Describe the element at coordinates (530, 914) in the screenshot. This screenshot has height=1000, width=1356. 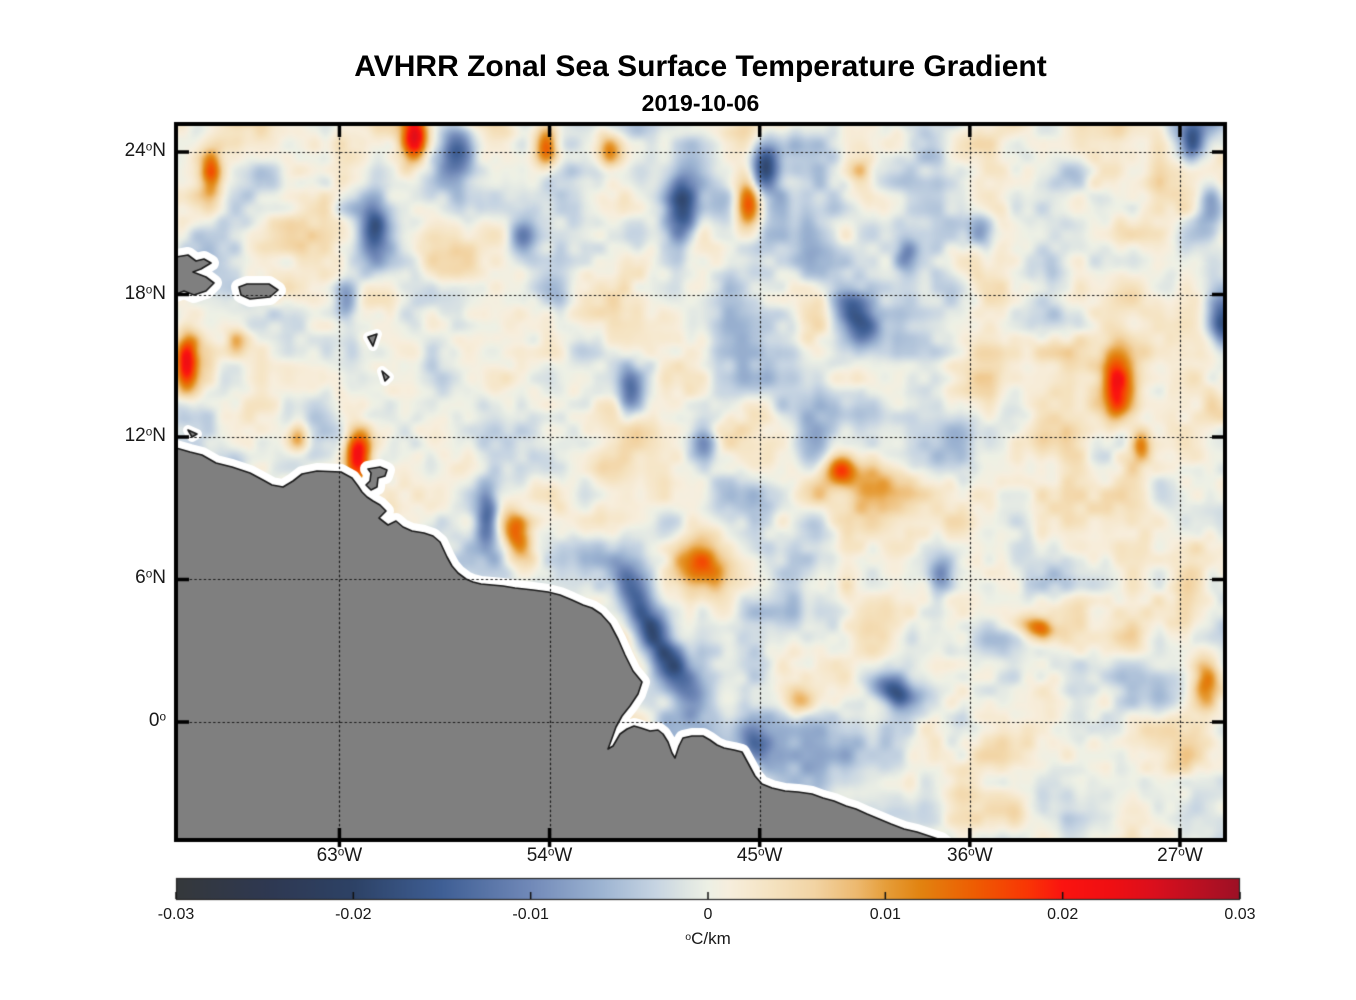
I see `colorbar-tick-label: -0.01` at that location.